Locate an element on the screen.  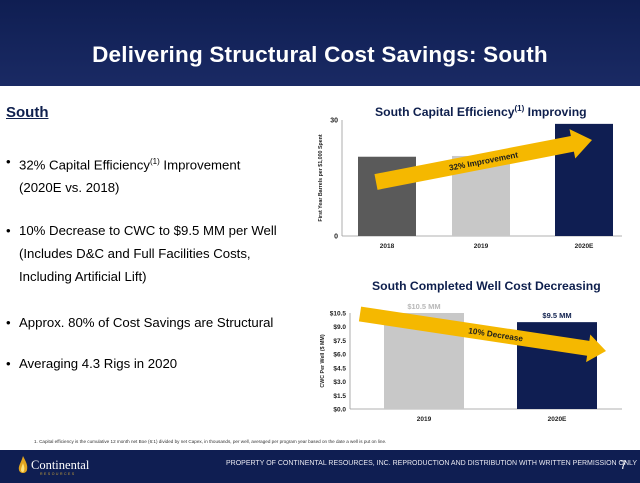
chart1-title-text: South Capital Efficiency is located at coordinates (445, 112).